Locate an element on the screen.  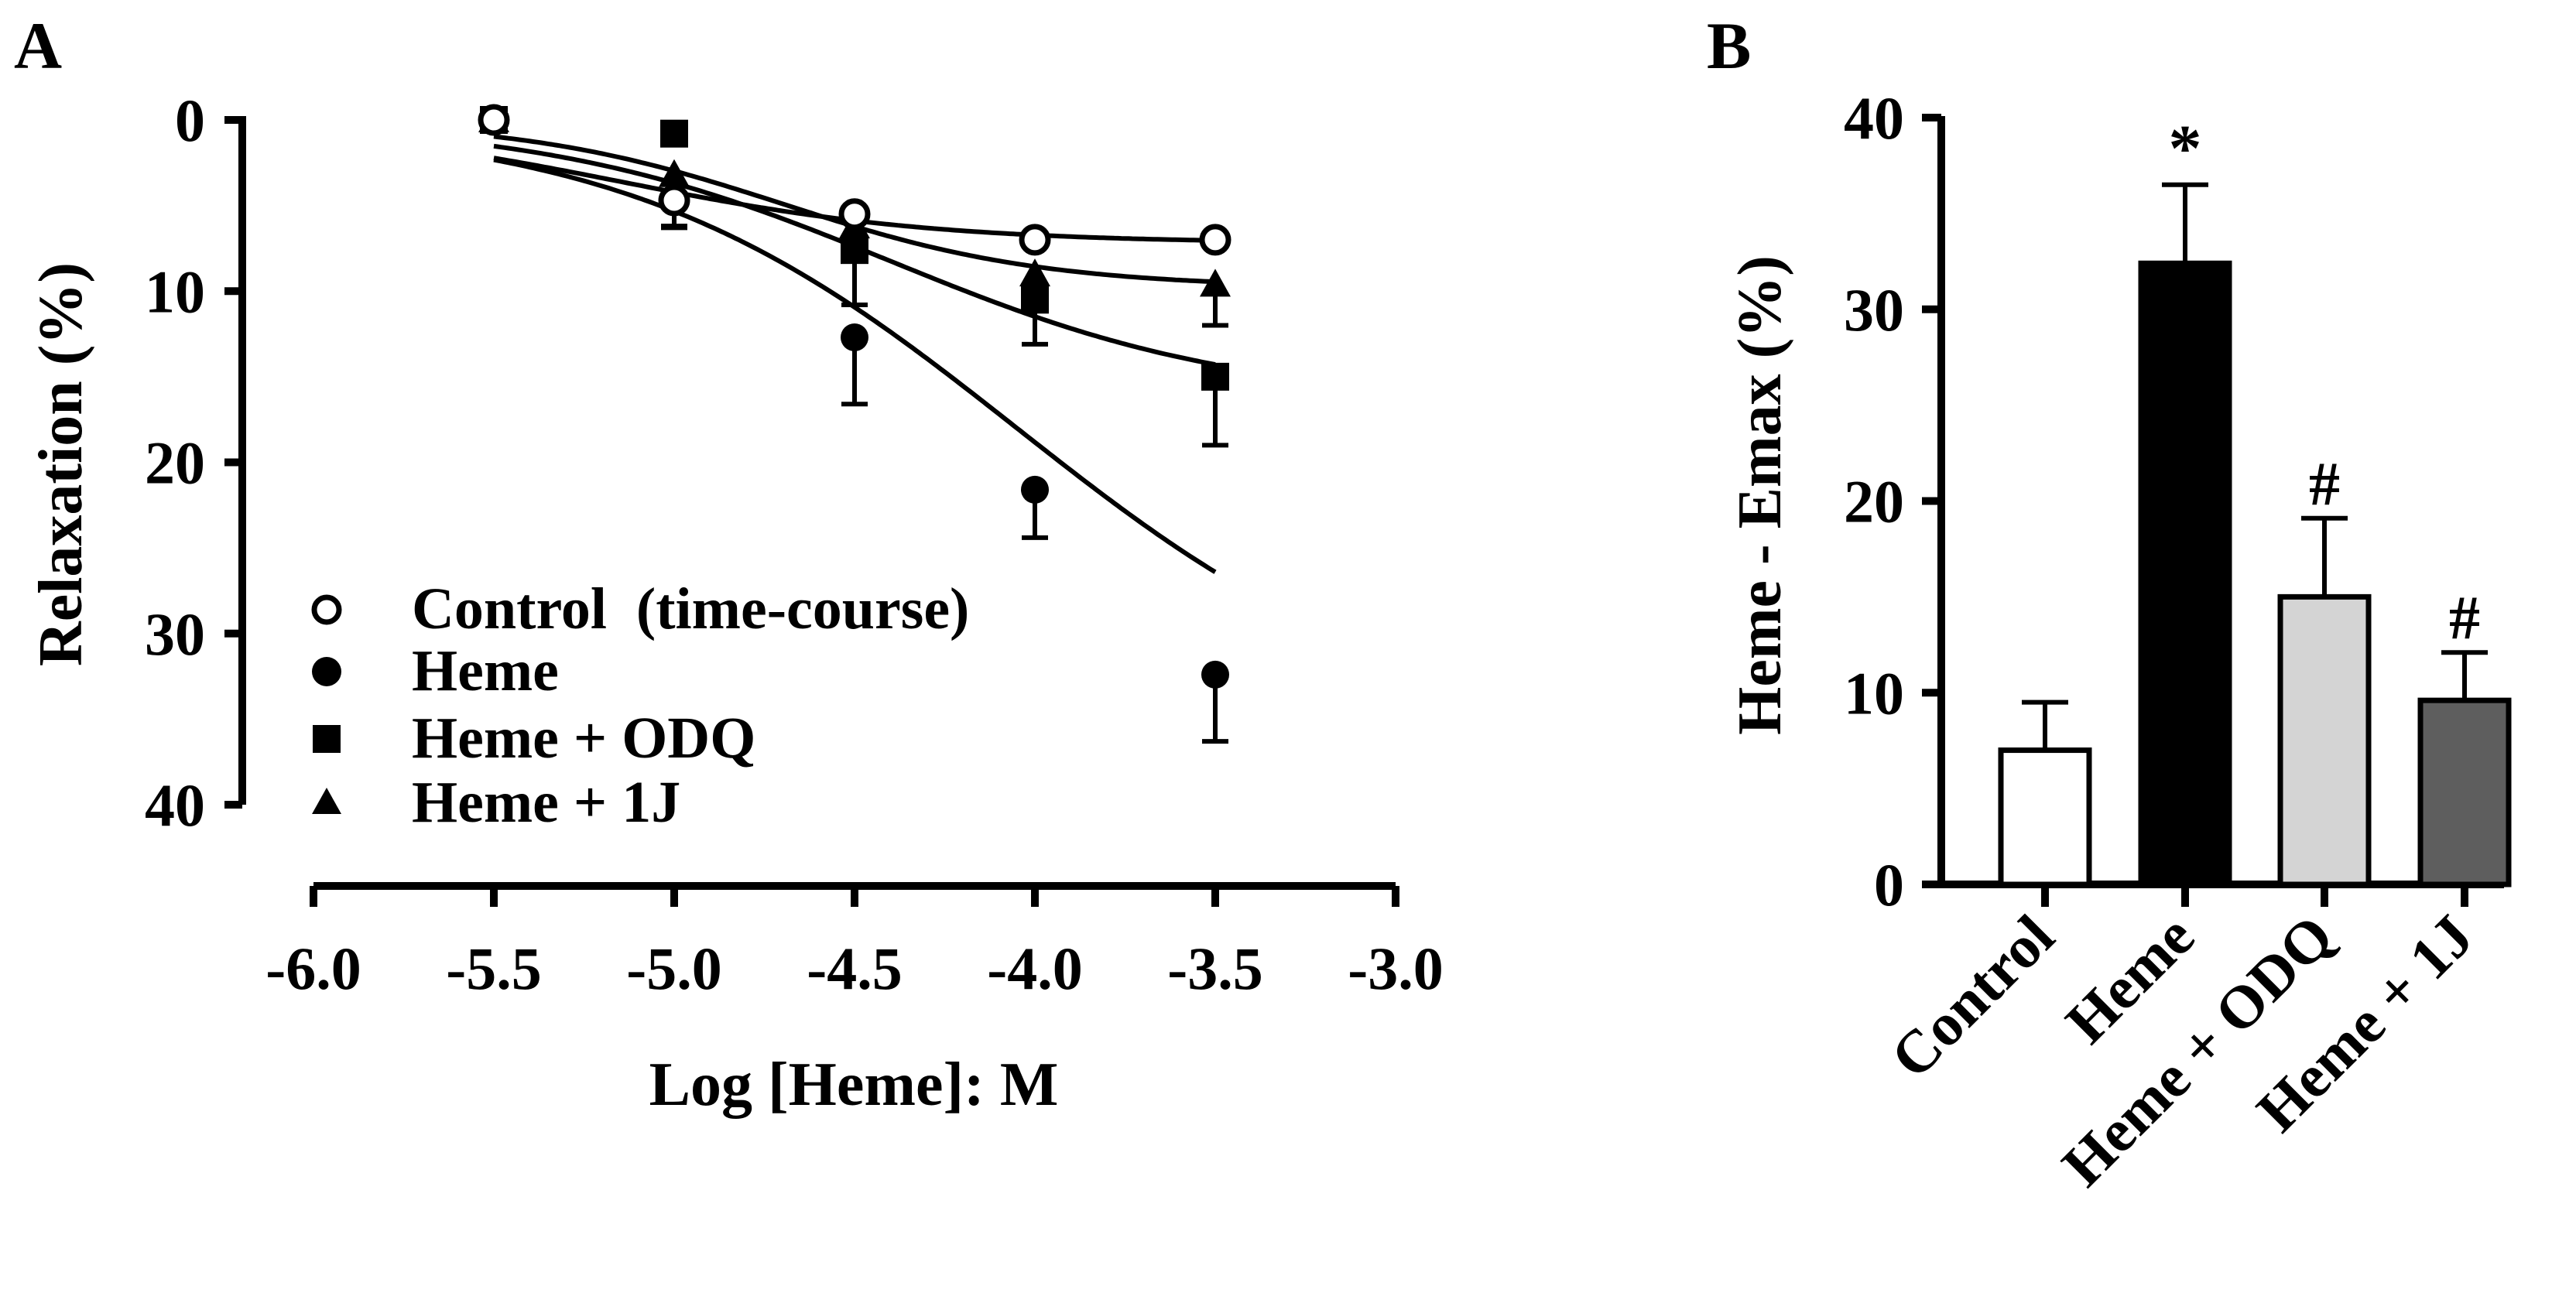
panel-a-x-axis: -6.0 -5.5 -5.0 -4.5 -4.0 -3.5 -3.0 is located at coordinates (855, 942).